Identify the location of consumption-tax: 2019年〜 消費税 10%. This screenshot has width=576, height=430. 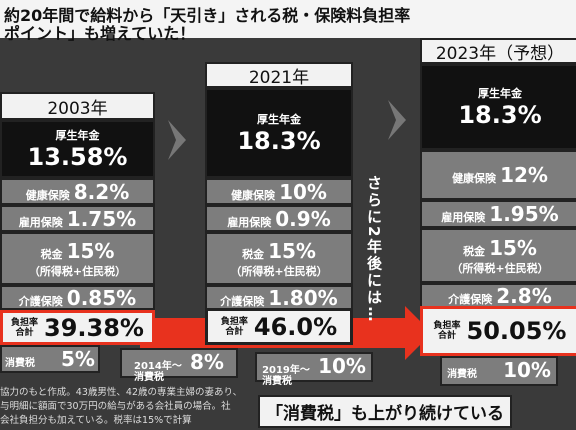
(314, 369).